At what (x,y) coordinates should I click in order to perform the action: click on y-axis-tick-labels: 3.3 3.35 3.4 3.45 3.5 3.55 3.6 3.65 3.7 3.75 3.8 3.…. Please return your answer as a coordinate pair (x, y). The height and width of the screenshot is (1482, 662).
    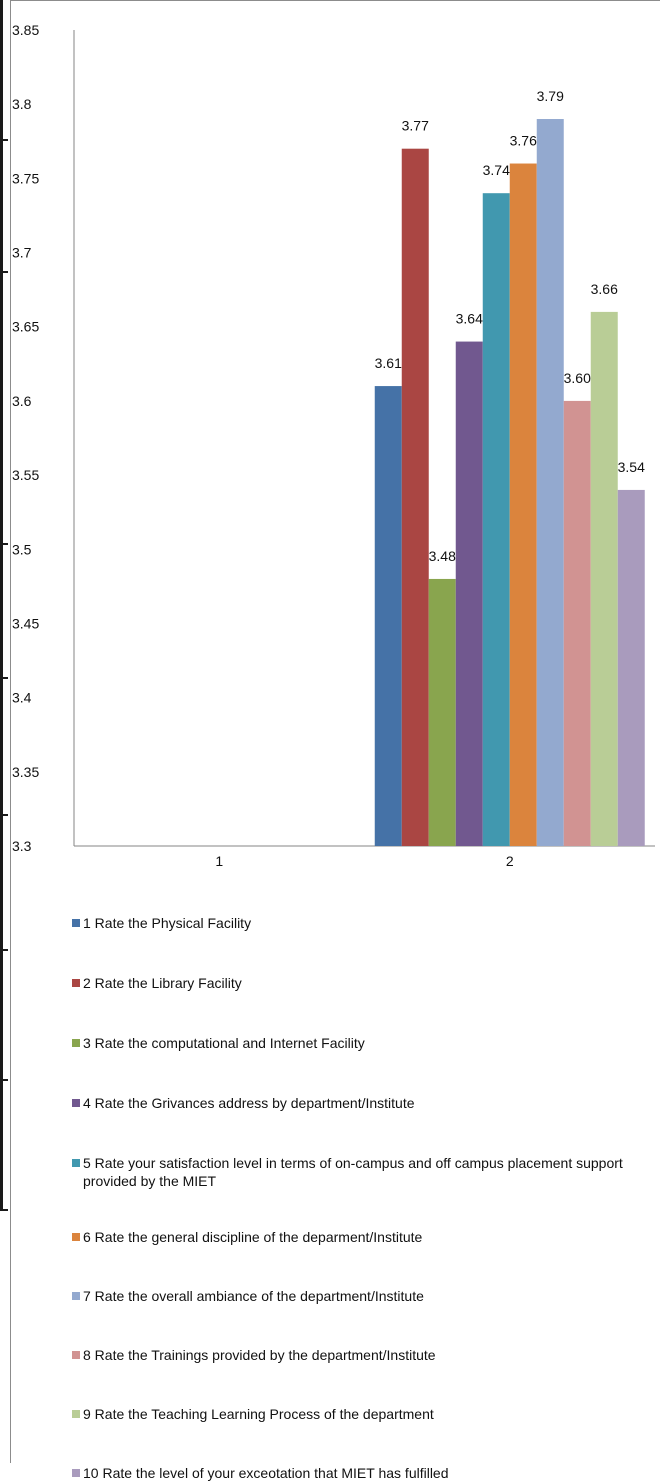
    Looking at the image, I should click on (25, 438).